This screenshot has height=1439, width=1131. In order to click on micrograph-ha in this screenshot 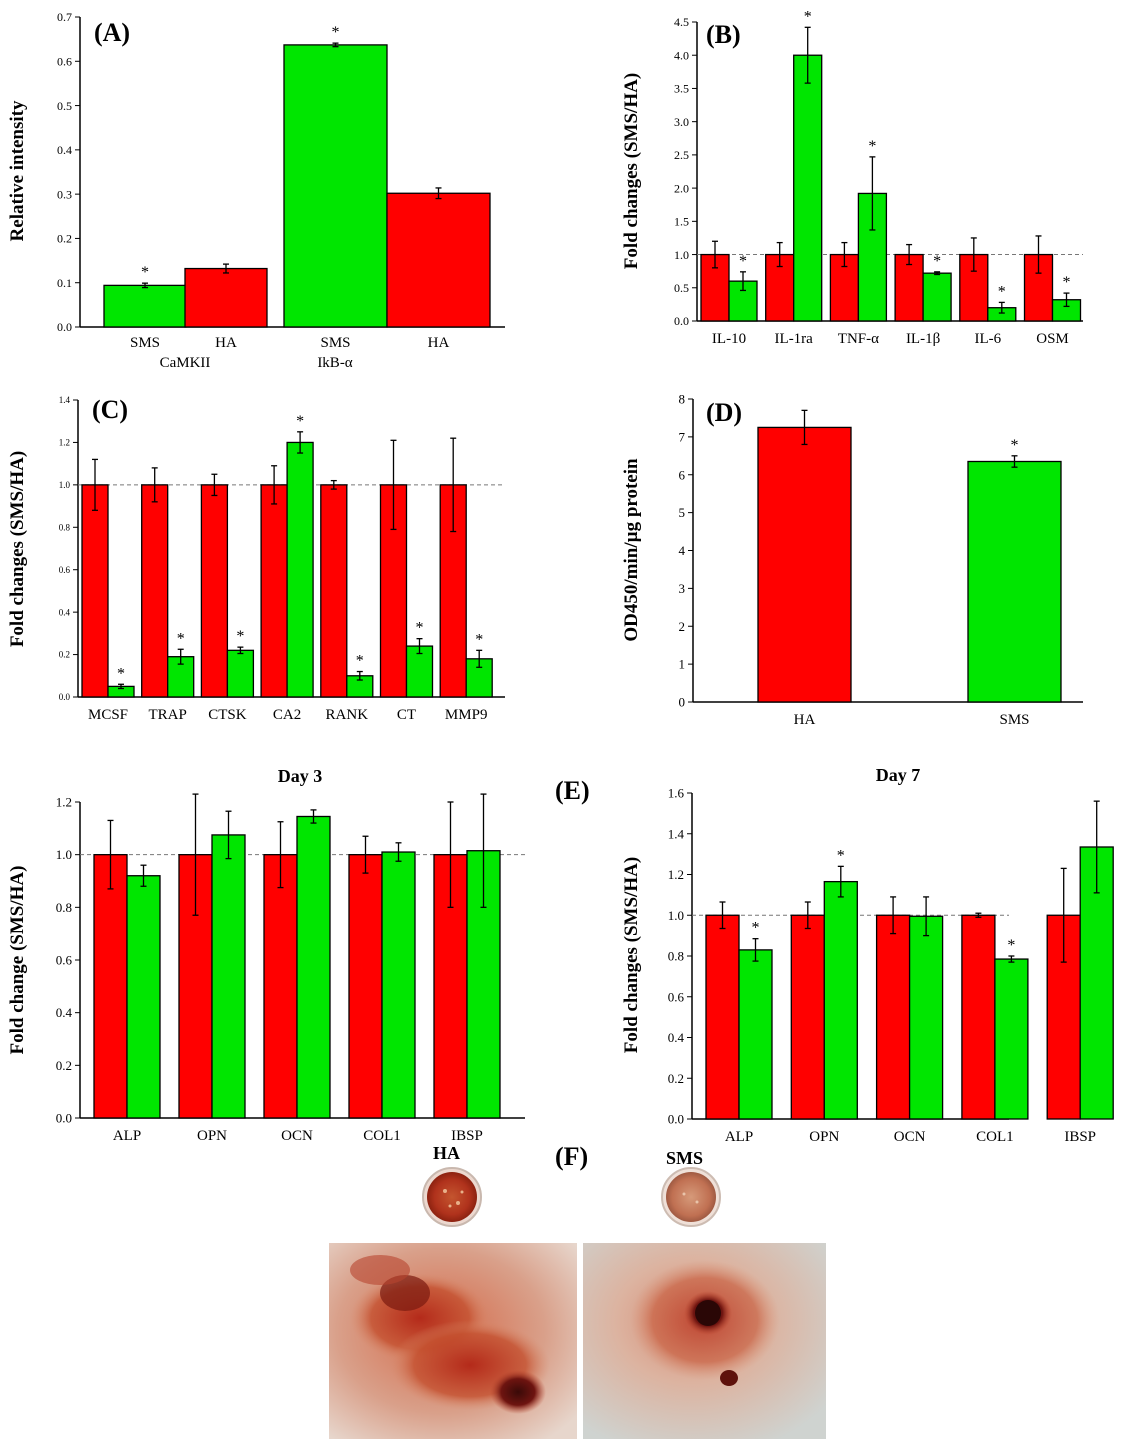, I will do `click(453, 1341)`.